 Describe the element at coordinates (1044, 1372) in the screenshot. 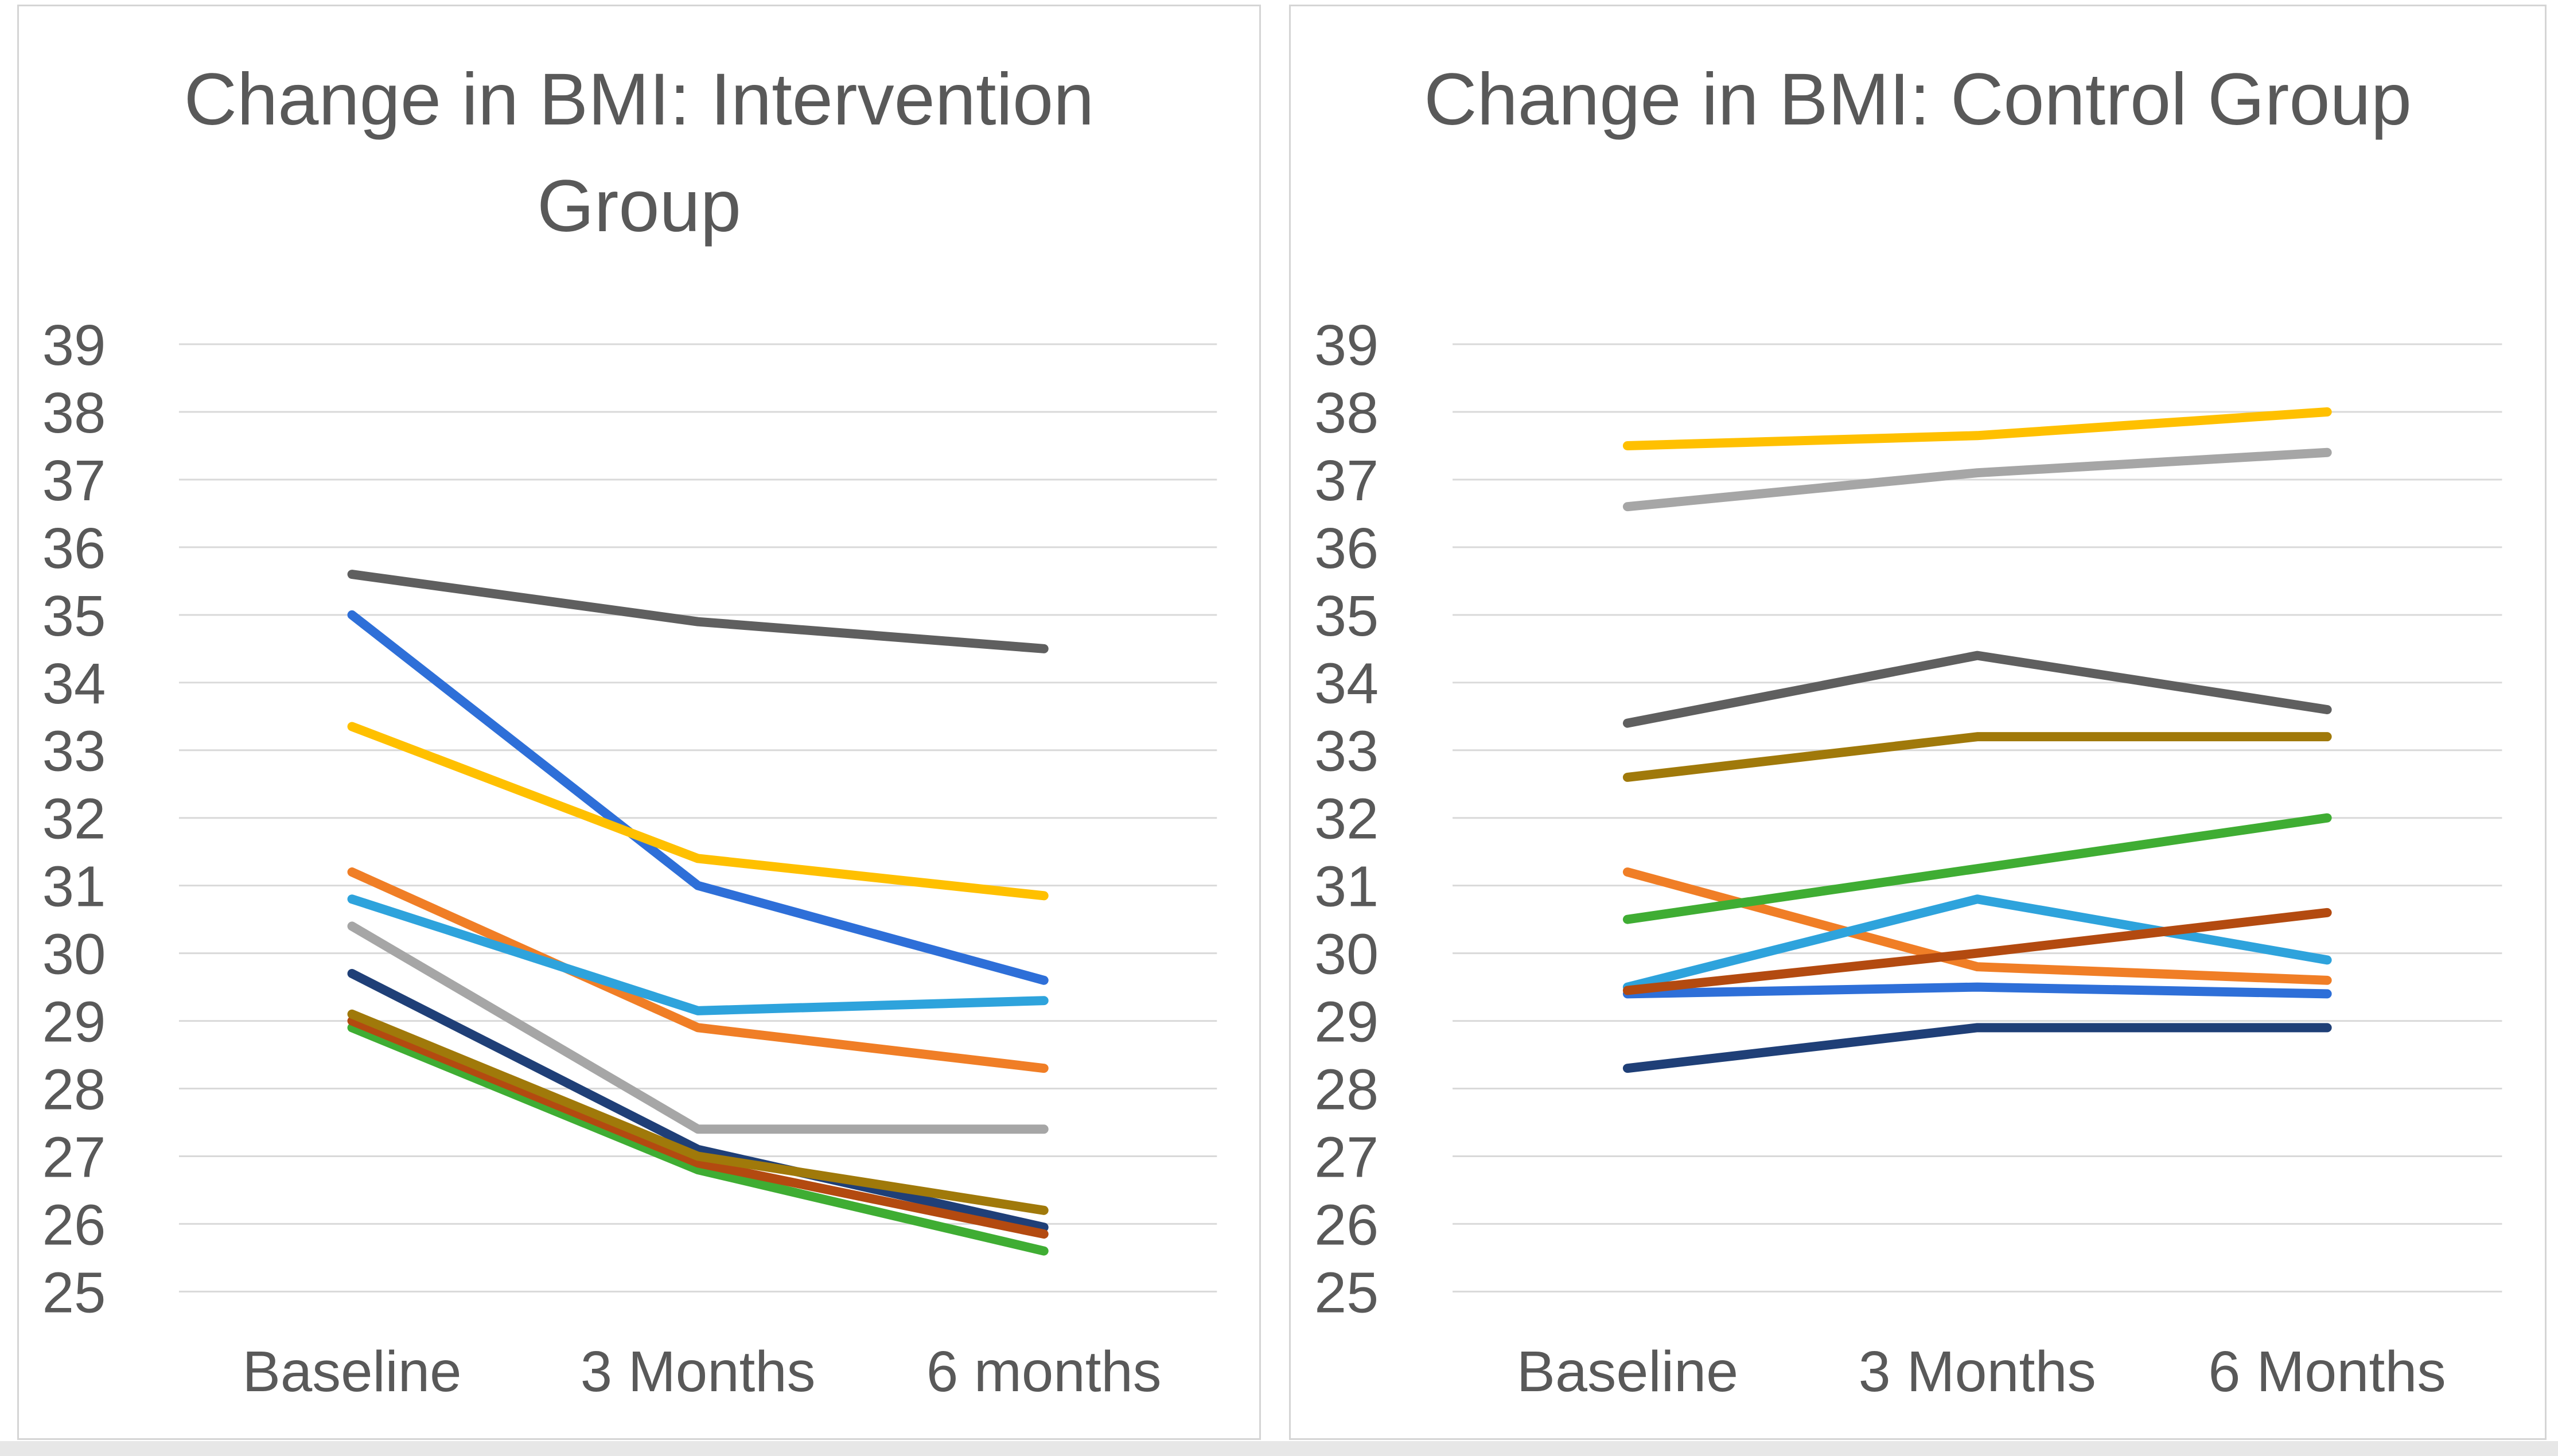

I see `x-axis-category-label: 6 months` at that location.